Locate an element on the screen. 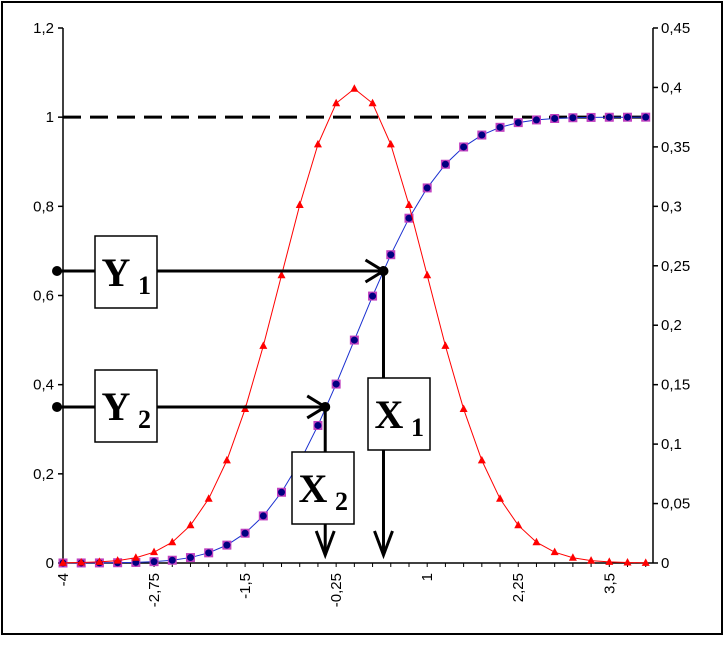  left-y-tick-label: 0,8 is located at coordinates (43, 206).